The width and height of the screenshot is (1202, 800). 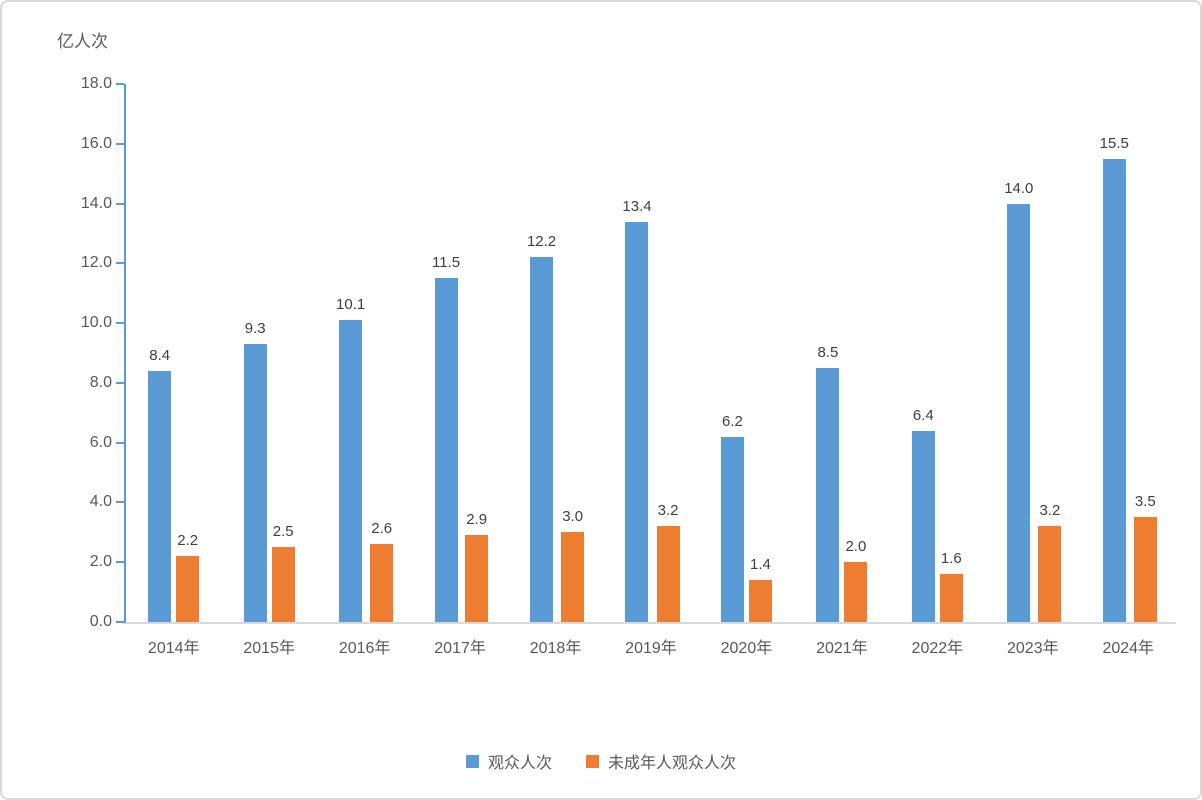 I want to click on x-axis-label: 2015年, so click(x=269, y=648).